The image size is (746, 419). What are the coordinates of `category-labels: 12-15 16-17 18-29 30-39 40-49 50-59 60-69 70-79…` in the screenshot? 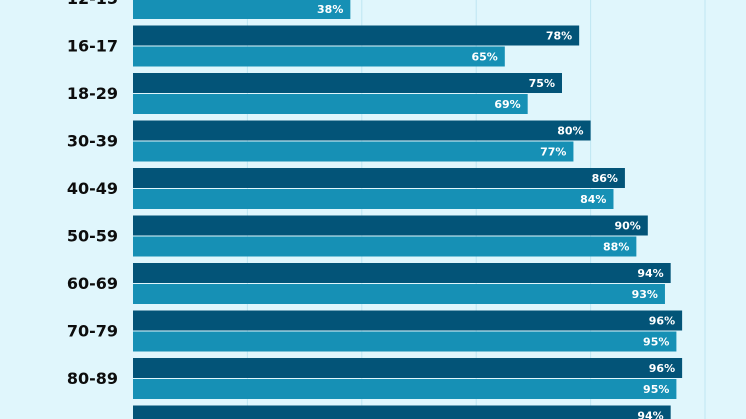 It's located at (92, 209).